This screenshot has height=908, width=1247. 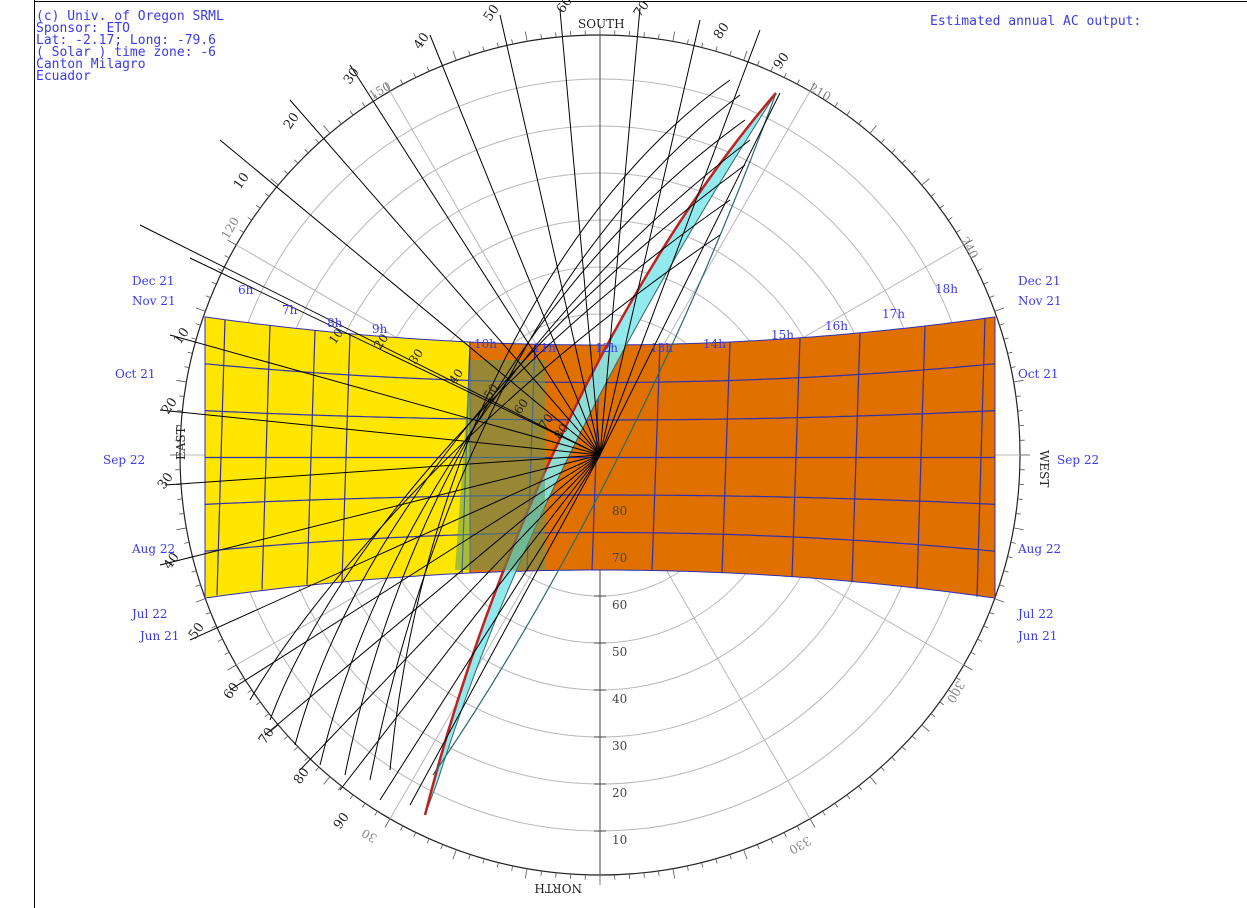 I want to click on overlap-region, so click(x=500, y=465).